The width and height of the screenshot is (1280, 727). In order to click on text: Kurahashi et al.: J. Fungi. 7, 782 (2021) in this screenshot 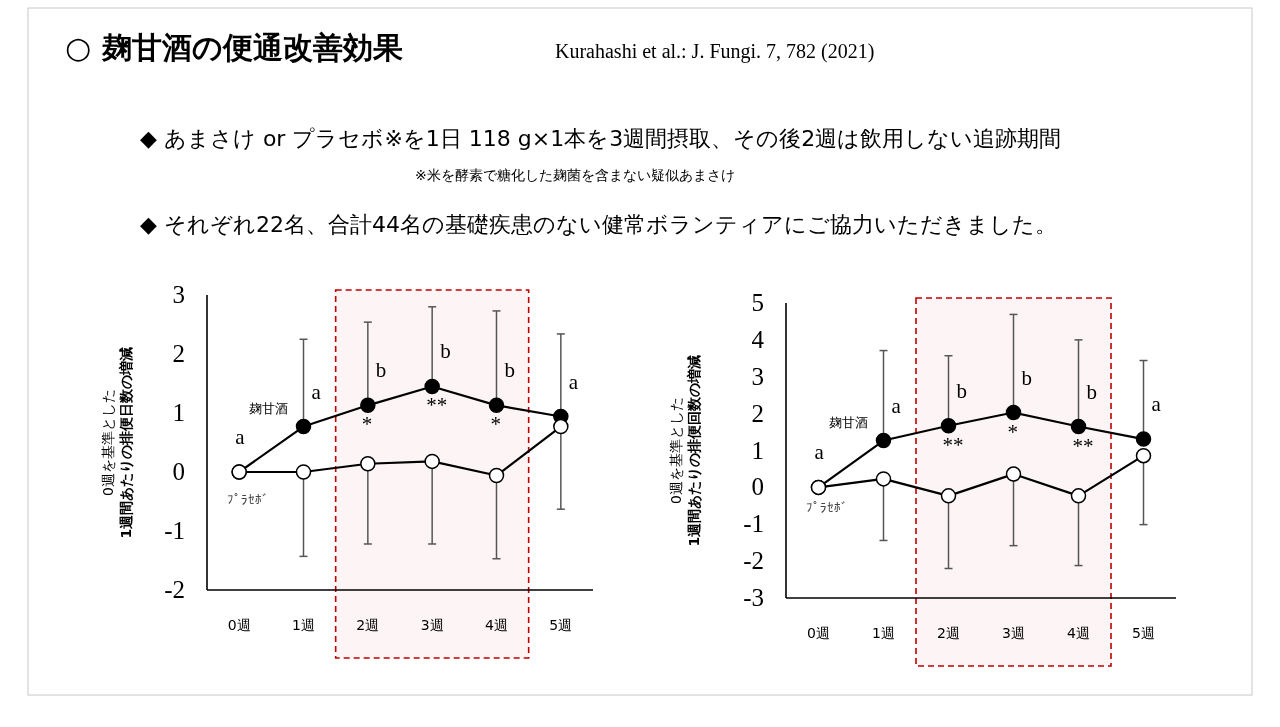, I will do `click(715, 51)`.